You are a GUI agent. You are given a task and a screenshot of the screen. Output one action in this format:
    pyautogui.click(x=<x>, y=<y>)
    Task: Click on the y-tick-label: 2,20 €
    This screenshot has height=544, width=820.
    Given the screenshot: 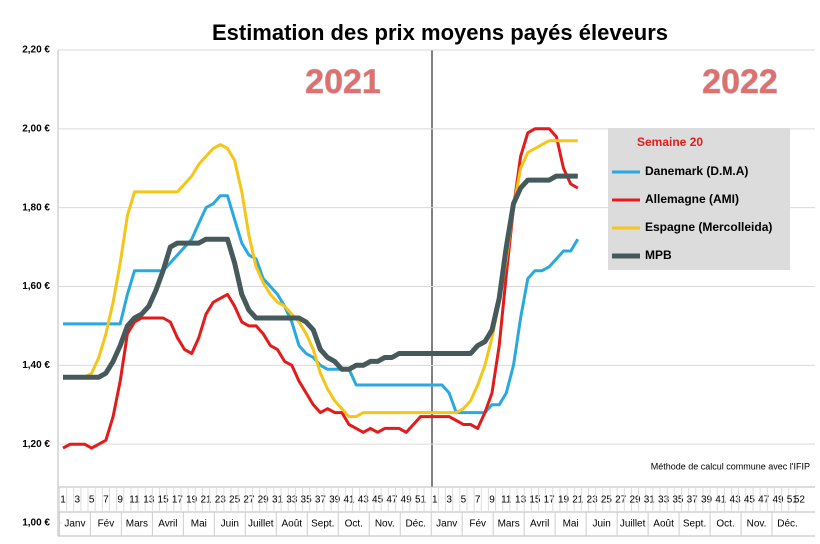 What is the action you would take?
    pyautogui.click(x=36, y=50)
    